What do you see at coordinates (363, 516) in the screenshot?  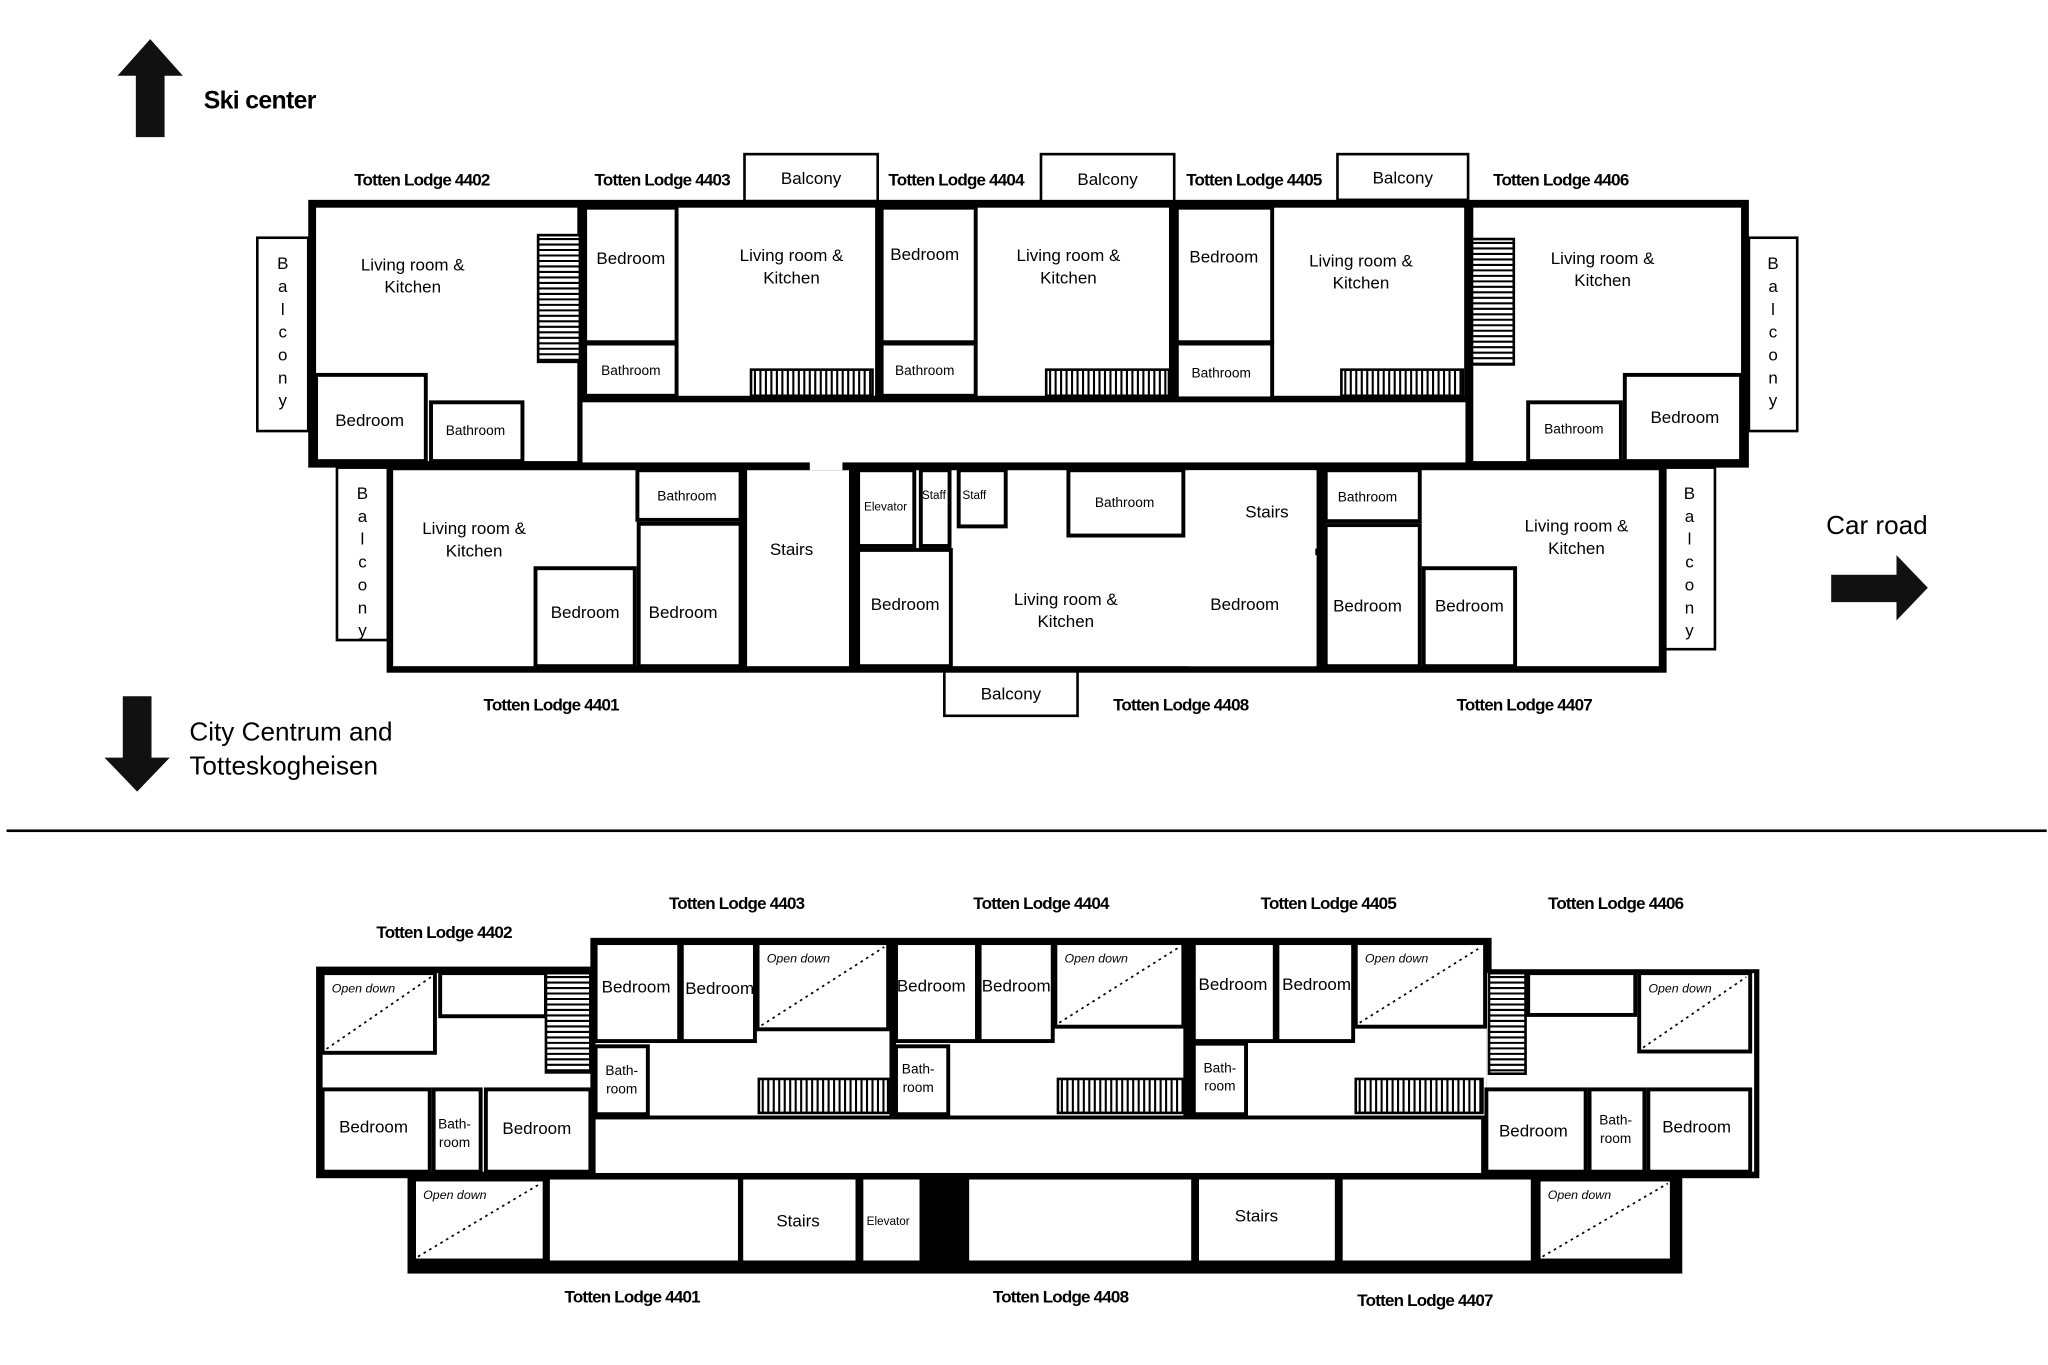 I see `balcony-letter: a` at bounding box center [363, 516].